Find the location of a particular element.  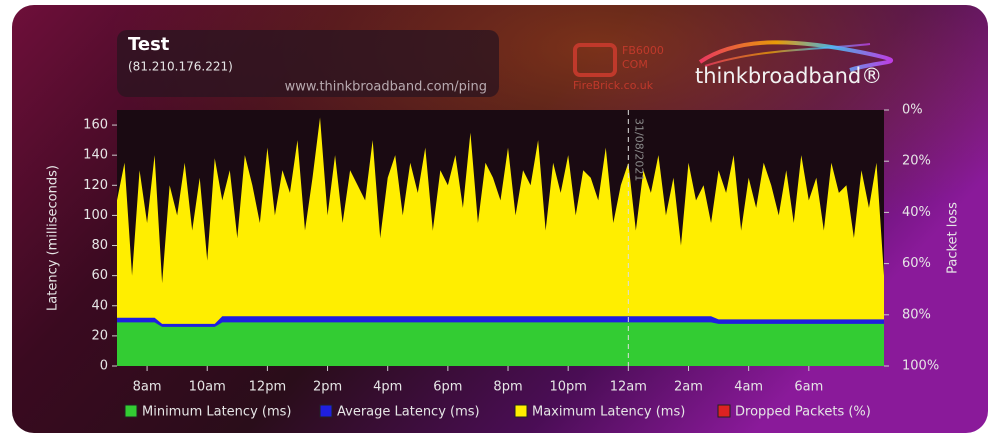

y-tick-label: 0 is located at coordinates (104, 366).